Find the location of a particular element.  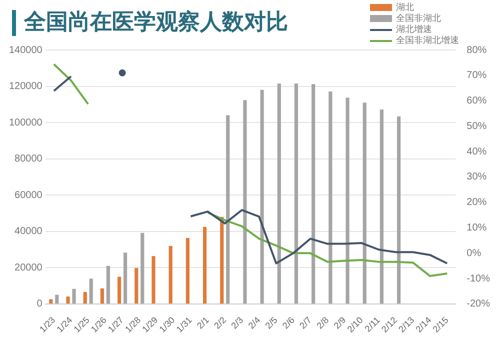

y2-tick-label: 80% is located at coordinates (476, 50).